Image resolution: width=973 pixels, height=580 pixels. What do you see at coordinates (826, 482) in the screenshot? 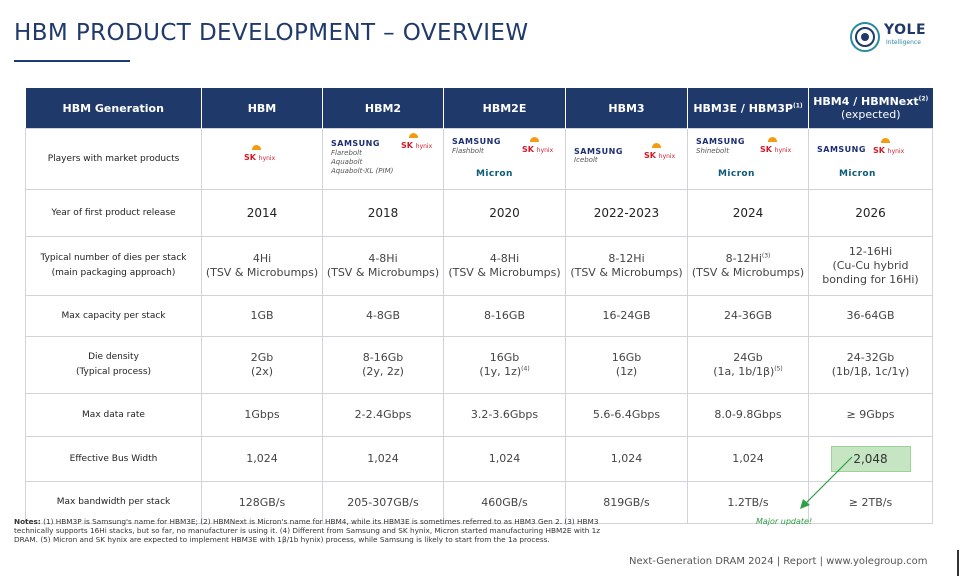
I see `annotation-arrow-icon` at bounding box center [826, 482].